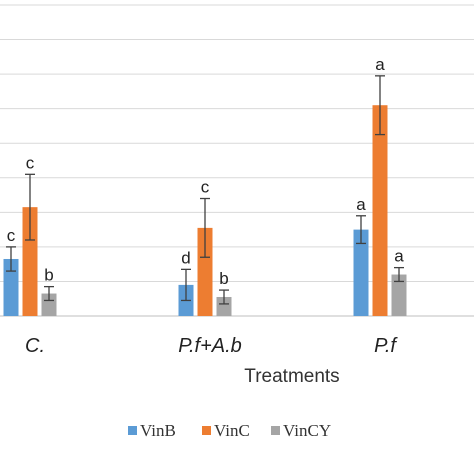 This screenshot has width=474, height=474. What do you see at coordinates (291, 376) in the screenshot?
I see `x-axis-title: Treatments` at bounding box center [291, 376].